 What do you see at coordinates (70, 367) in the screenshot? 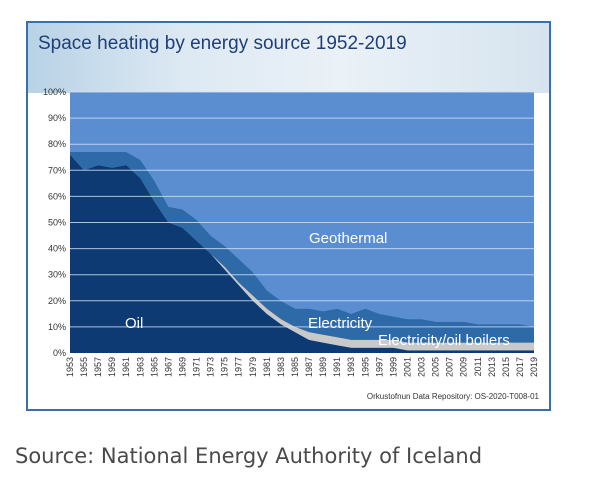
I see `x-tick-label: 1953` at bounding box center [70, 367].